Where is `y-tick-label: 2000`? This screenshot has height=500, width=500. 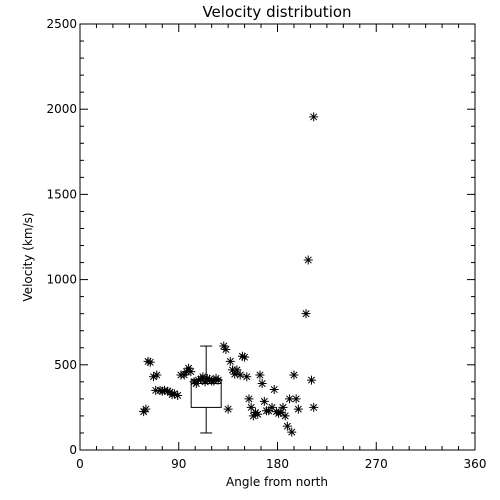 y-tick-label: 2000 is located at coordinates (61, 109).